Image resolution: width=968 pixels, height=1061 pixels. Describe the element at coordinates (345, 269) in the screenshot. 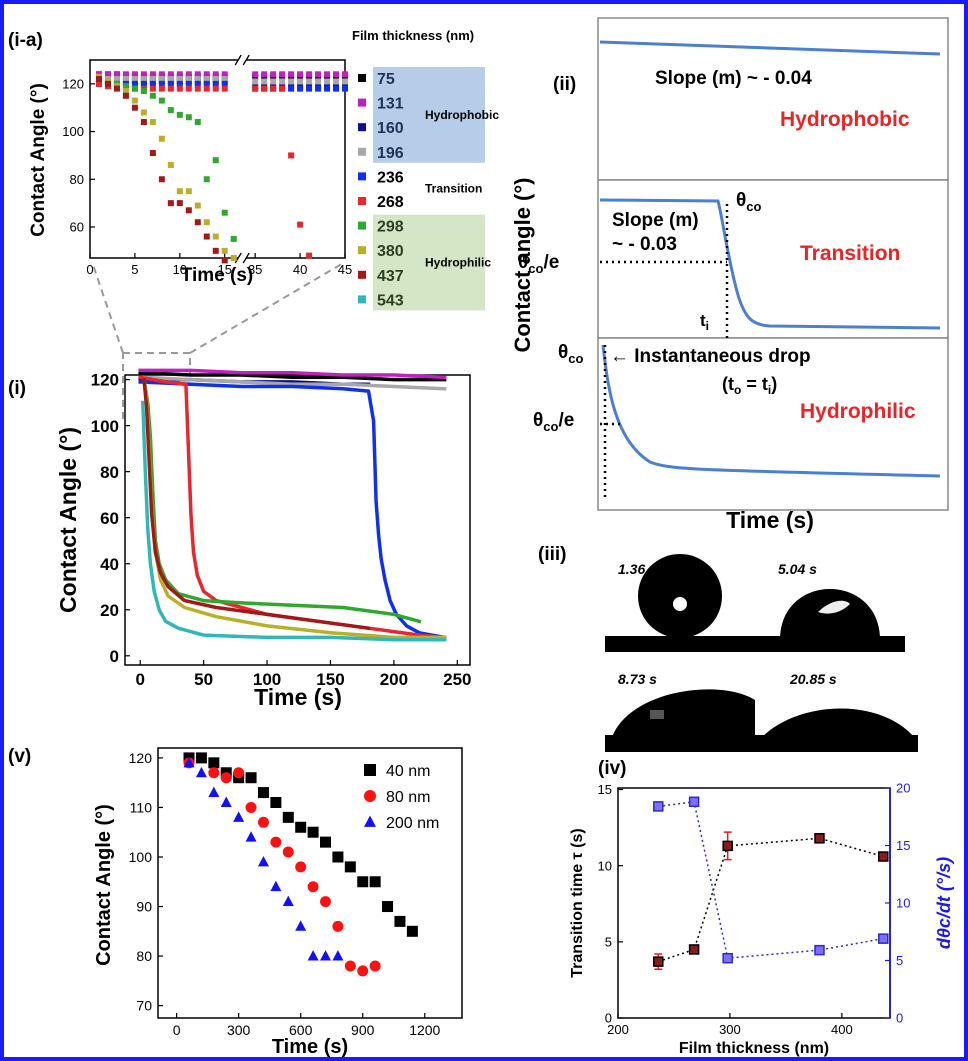

I see `x-tick-label: 45` at that location.